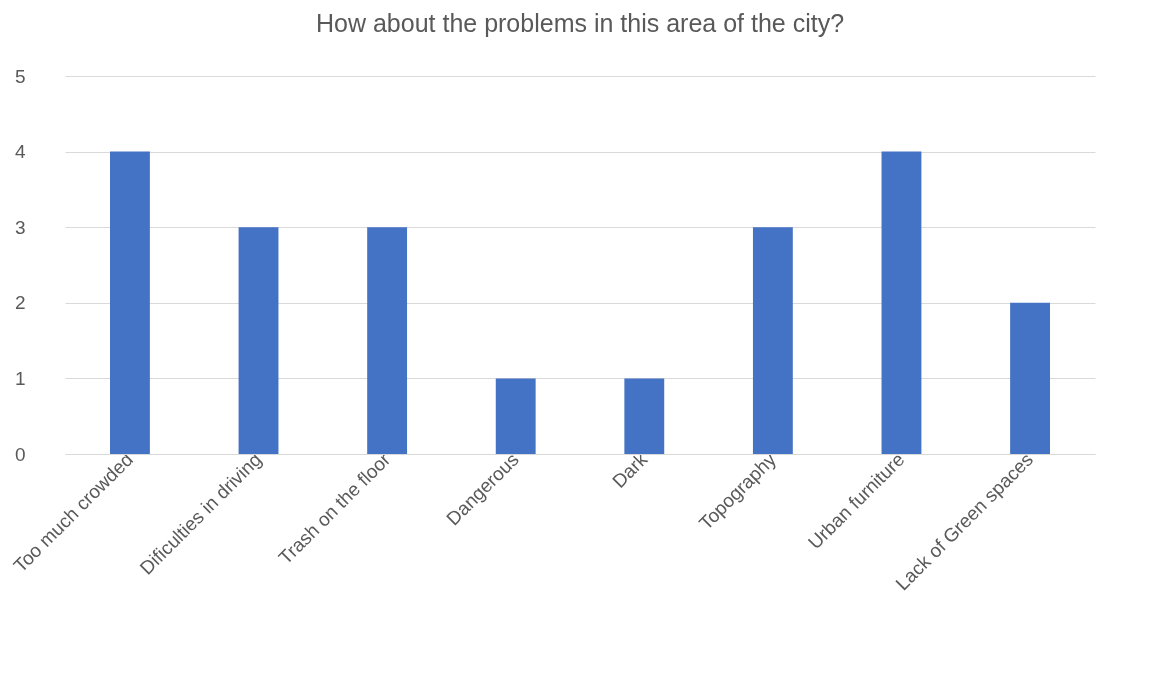 The image size is (1161, 697). What do you see at coordinates (20, 303) in the screenshot?
I see `y-tick-label: 2` at bounding box center [20, 303].